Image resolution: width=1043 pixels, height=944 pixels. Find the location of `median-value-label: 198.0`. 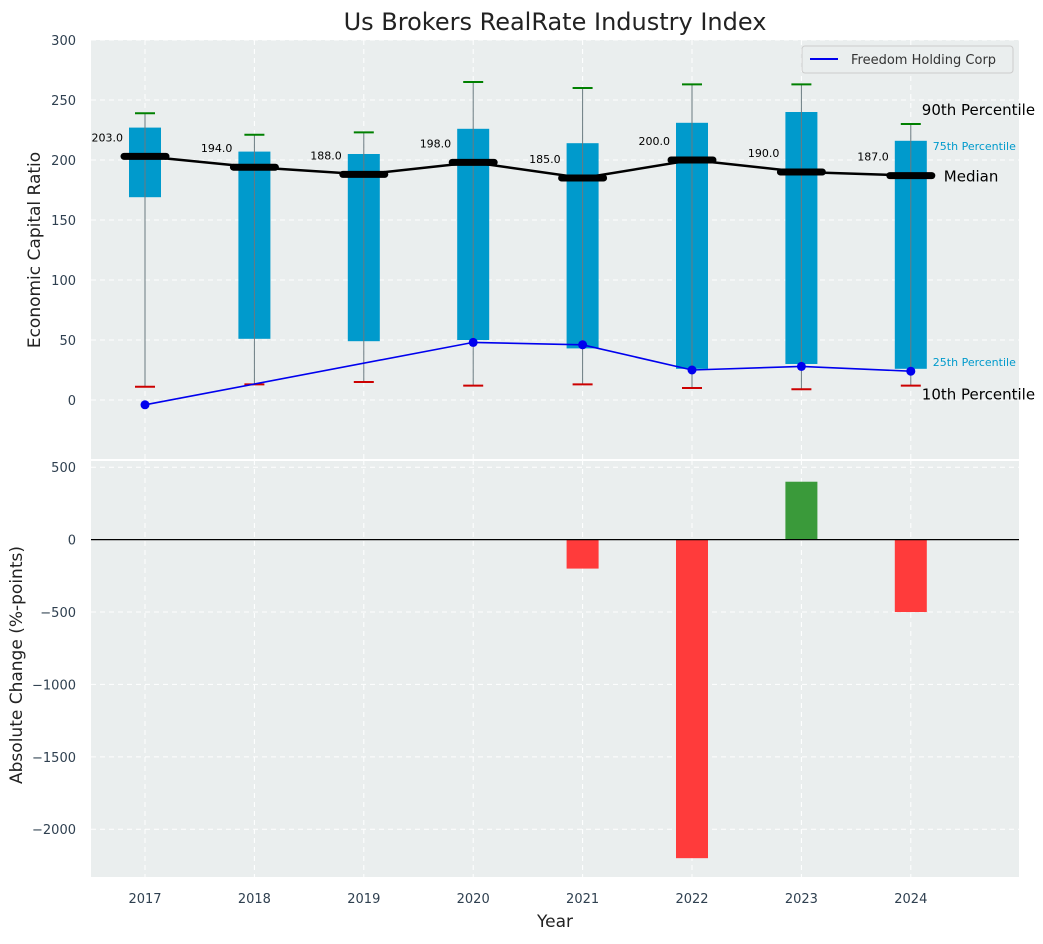

median-value-label: 198.0 is located at coordinates (436, 143).